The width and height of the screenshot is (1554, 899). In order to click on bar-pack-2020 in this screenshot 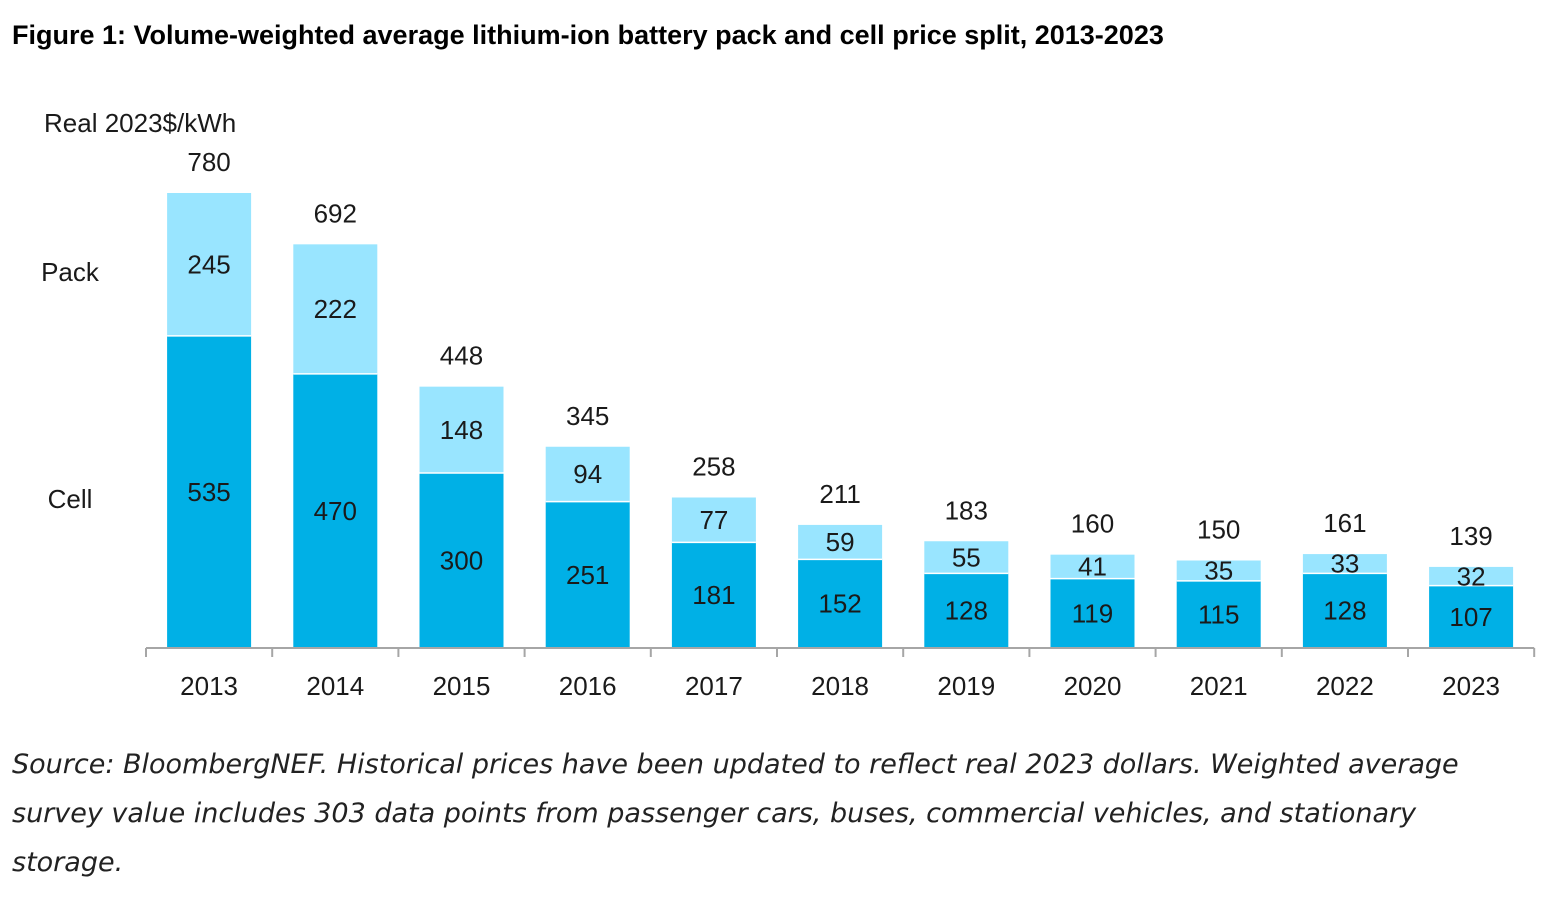, I will do `click(1092, 566)`.